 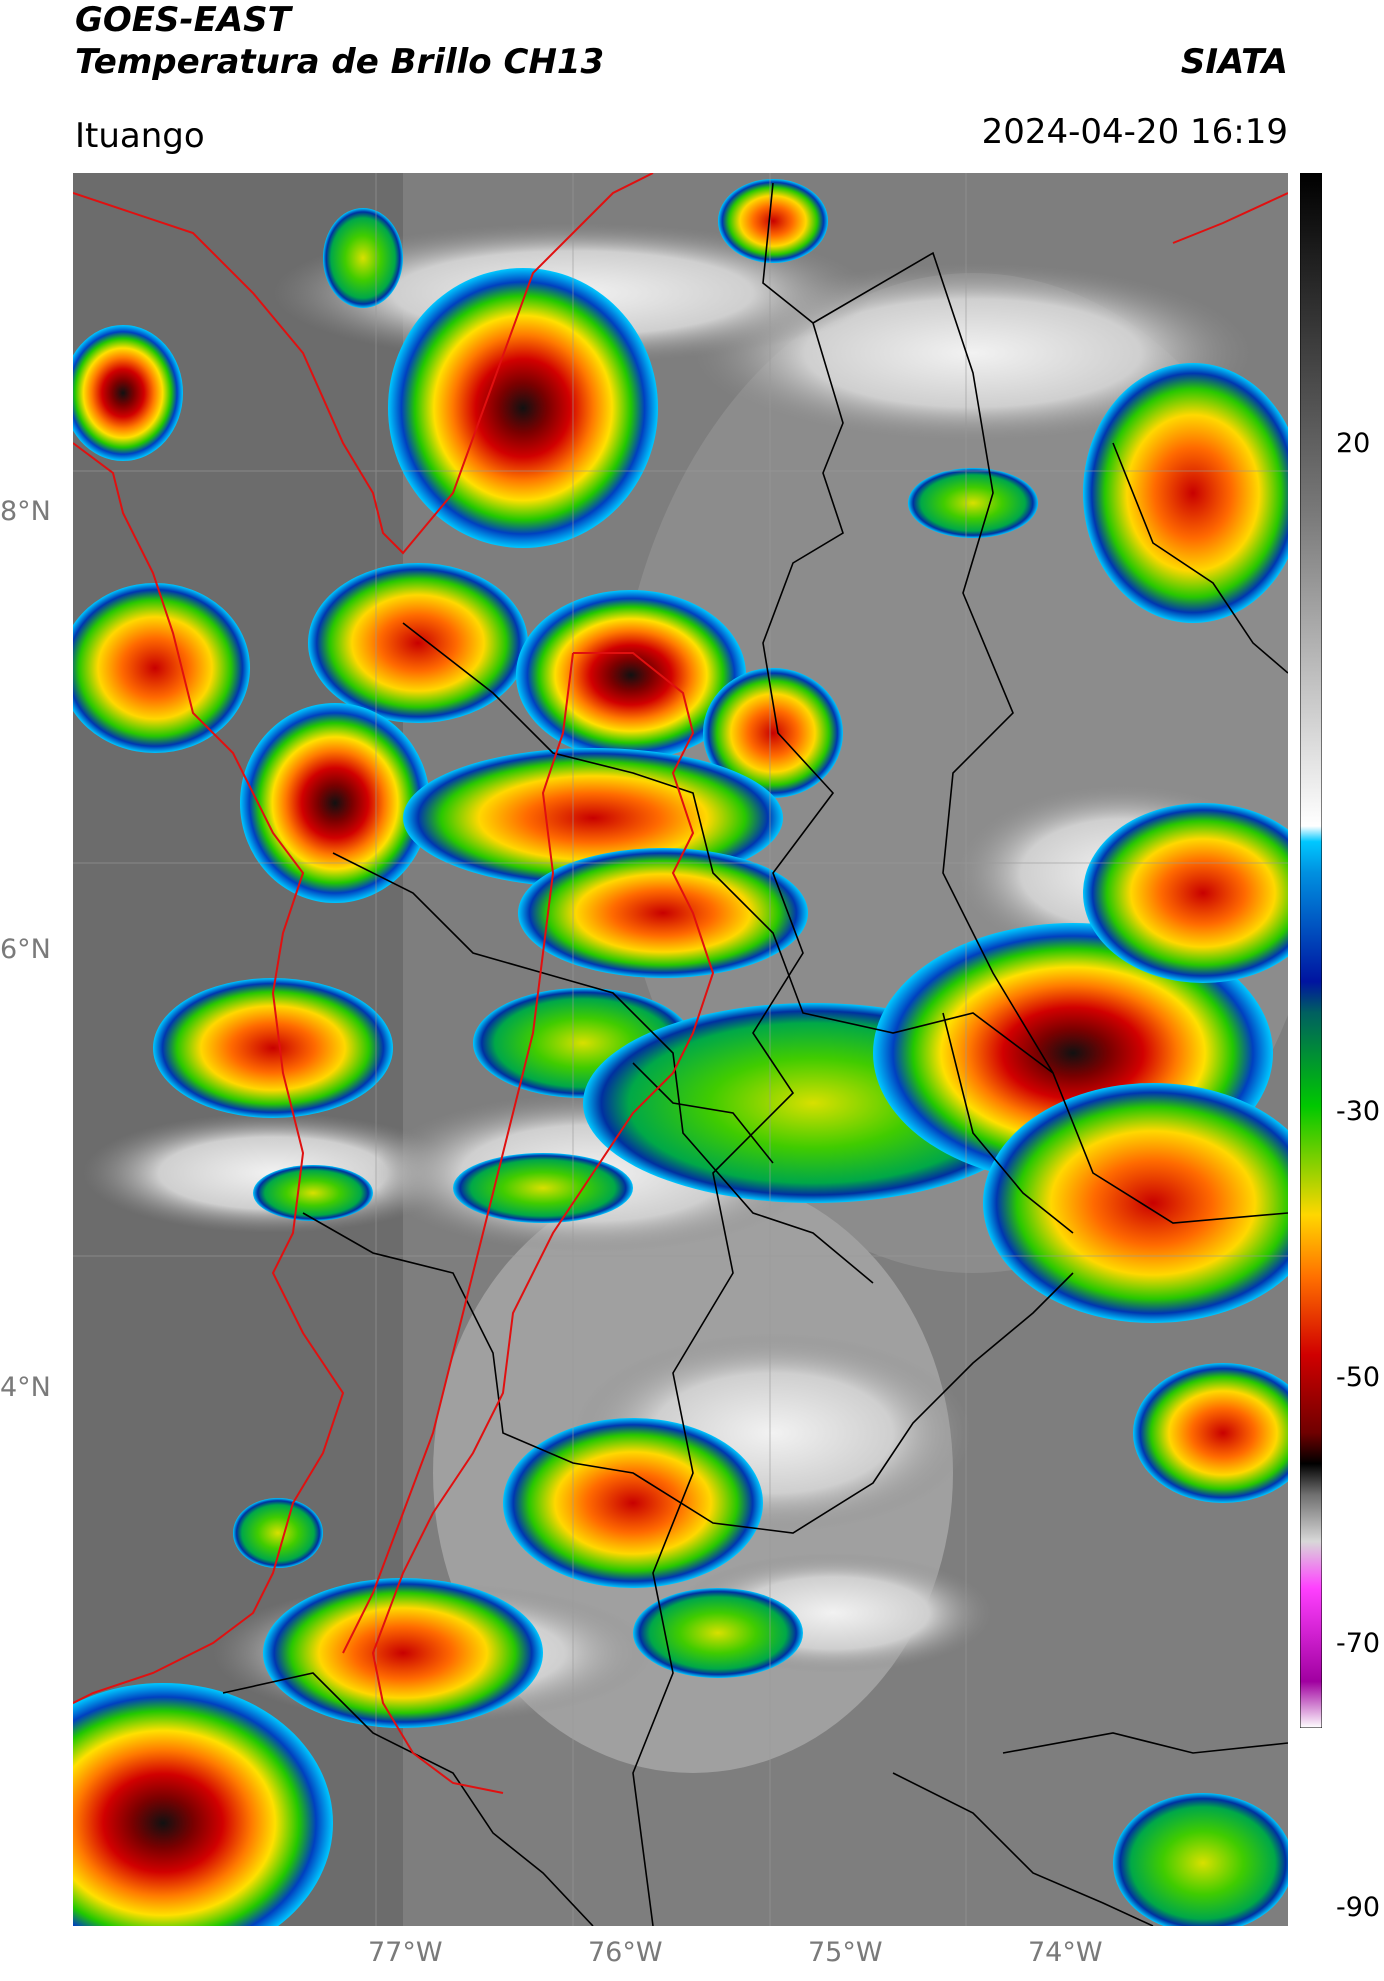 What do you see at coordinates (25, 949) in the screenshot?
I see `lat-label: 6°N` at bounding box center [25, 949].